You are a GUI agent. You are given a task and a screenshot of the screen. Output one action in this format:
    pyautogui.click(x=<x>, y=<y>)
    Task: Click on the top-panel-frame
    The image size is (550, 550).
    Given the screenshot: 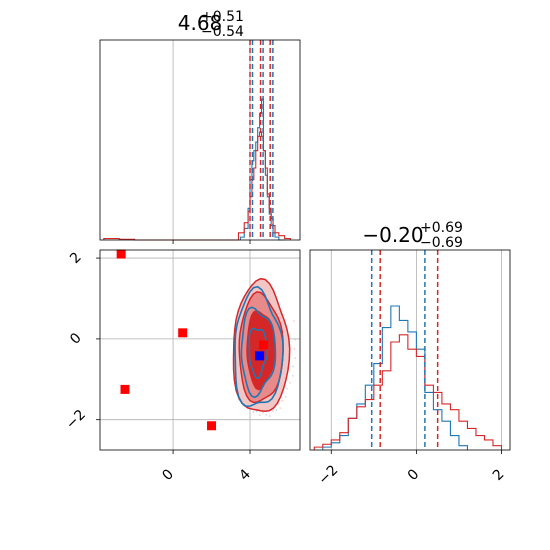 What is the action you would take?
    pyautogui.click(x=200, y=140)
    